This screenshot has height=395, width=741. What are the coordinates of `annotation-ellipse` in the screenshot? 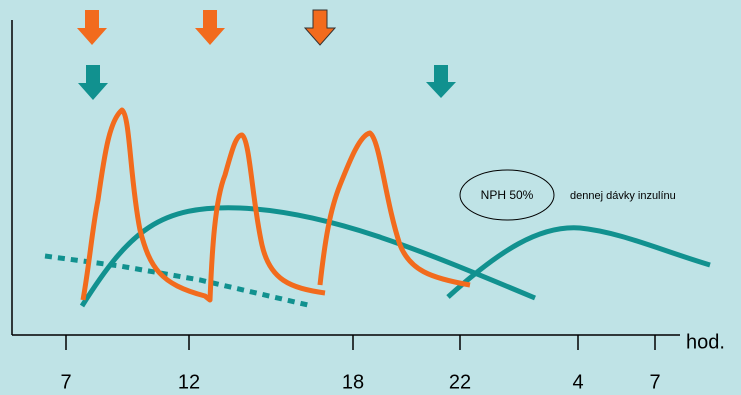 It's located at (507, 195).